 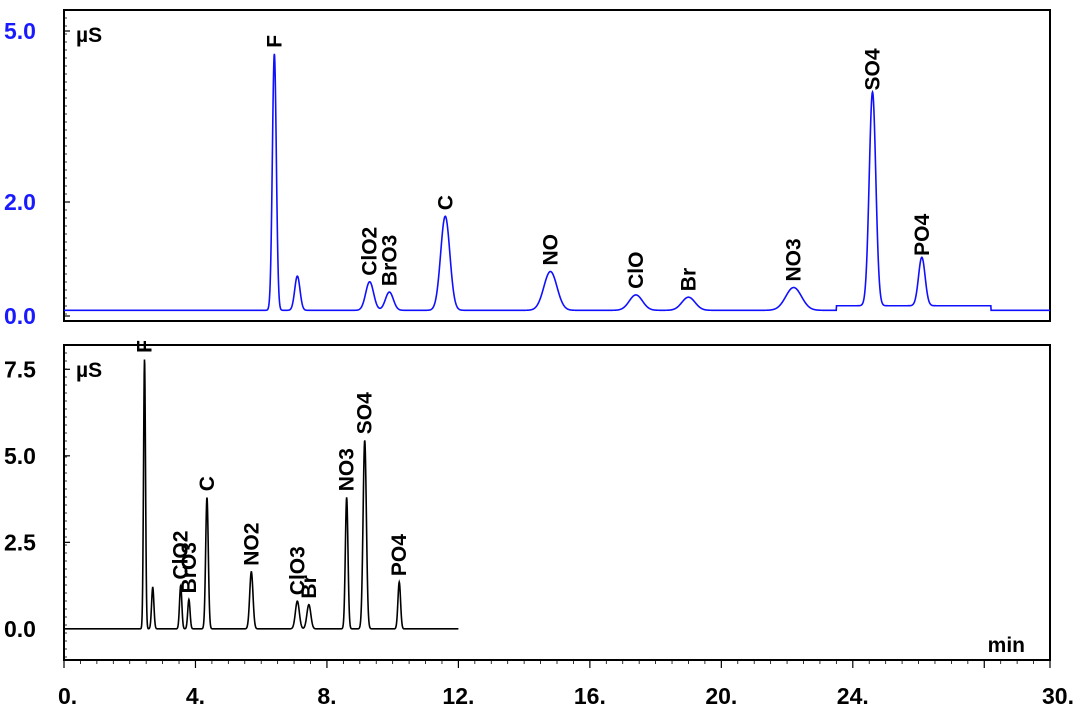 What do you see at coordinates (20, 316) in the screenshot?
I see `top-y-tick-label: 0.0` at bounding box center [20, 316].